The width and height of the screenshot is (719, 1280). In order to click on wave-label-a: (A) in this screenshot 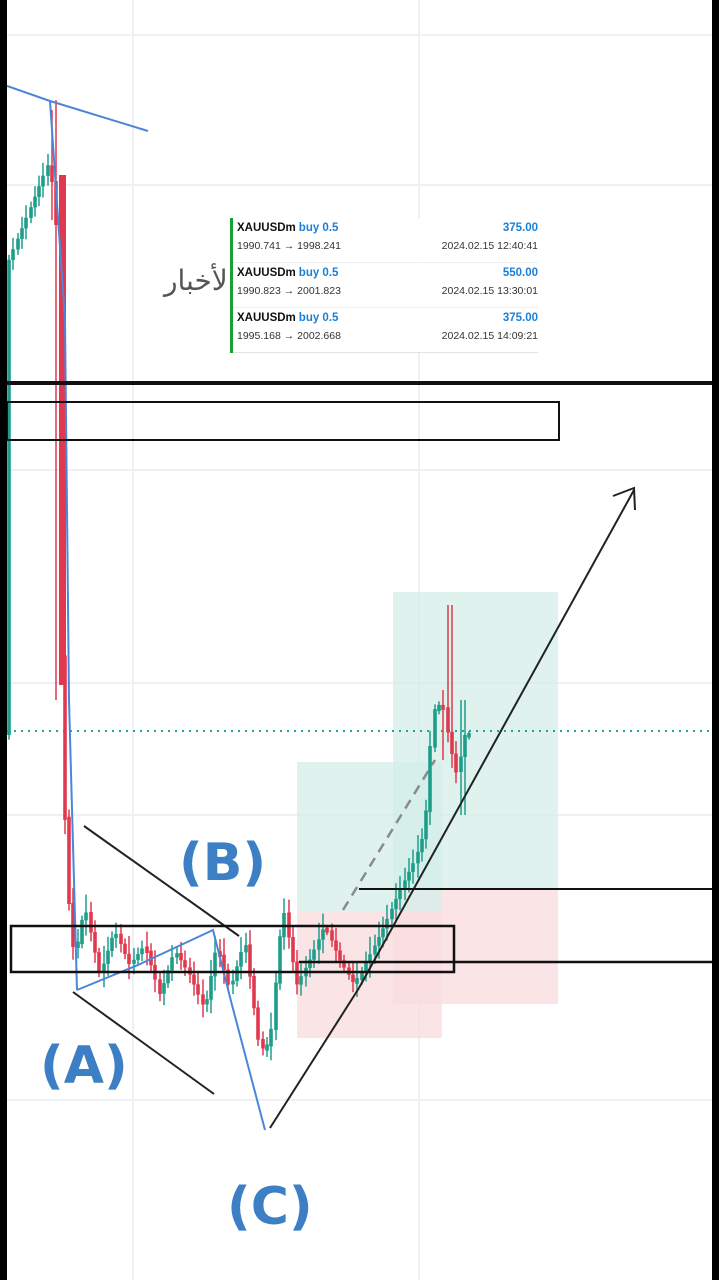, I will do `click(84, 1066)`.